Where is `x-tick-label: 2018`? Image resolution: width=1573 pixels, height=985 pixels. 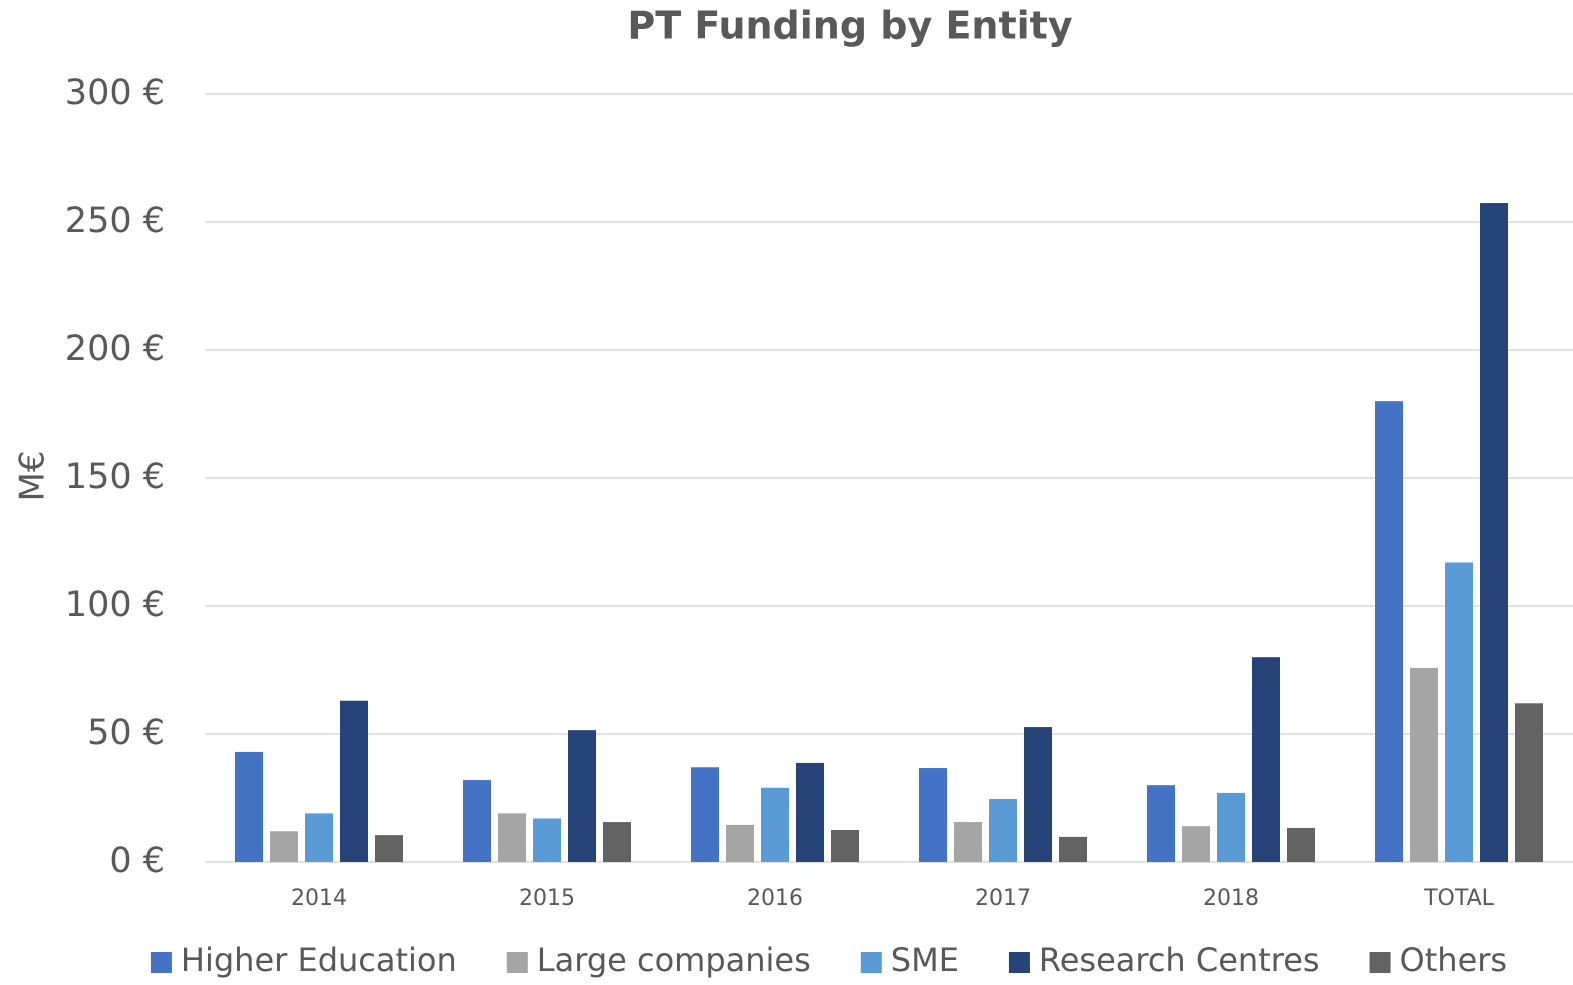 x-tick-label: 2018 is located at coordinates (1231, 898).